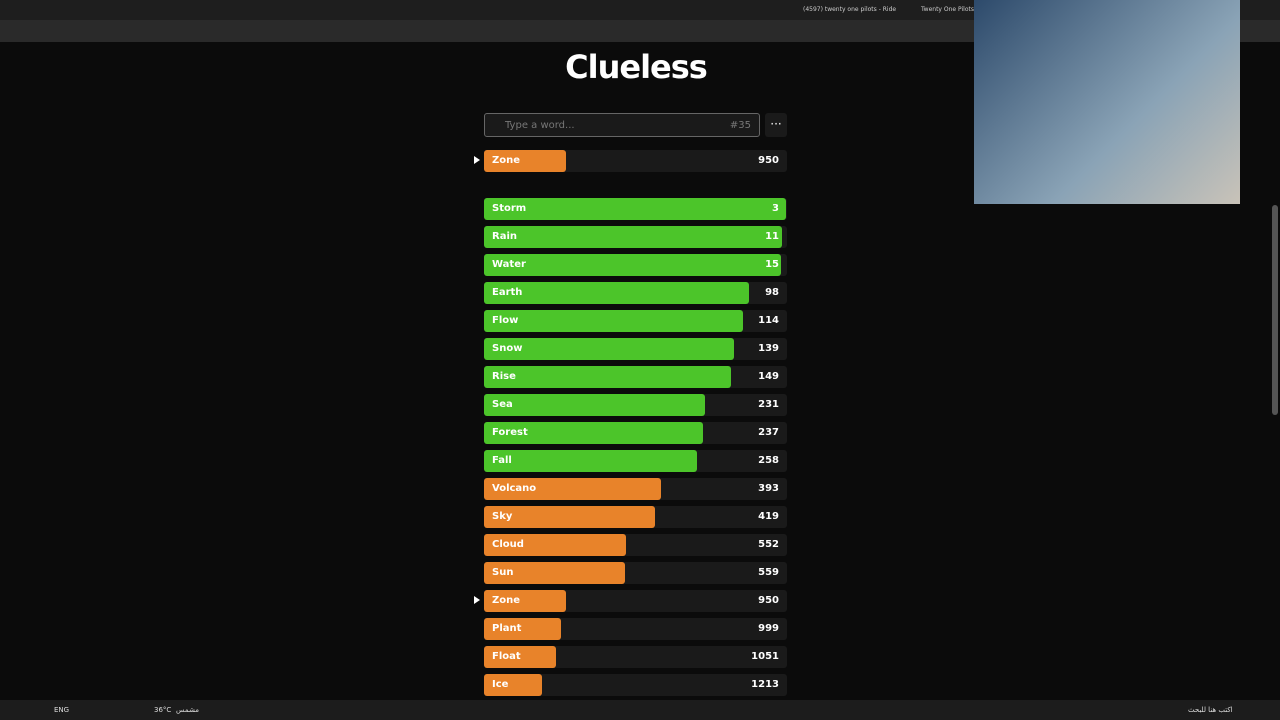 The width and height of the screenshot is (1280, 720). Describe the element at coordinates (507, 628) in the screenshot. I see `guess-word: Plant` at that location.